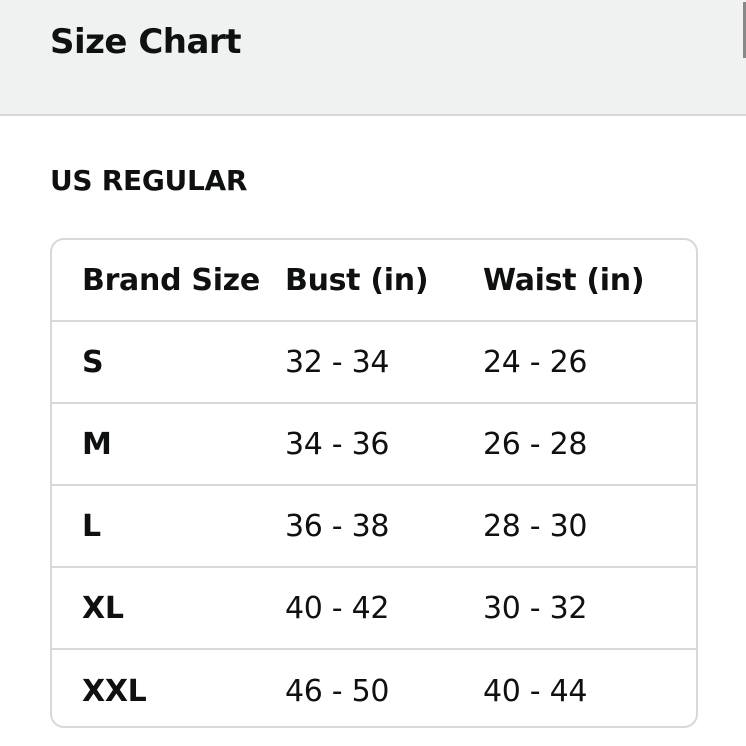 This screenshot has height=746, width=746. I want to click on table-cell: L, so click(91, 526).